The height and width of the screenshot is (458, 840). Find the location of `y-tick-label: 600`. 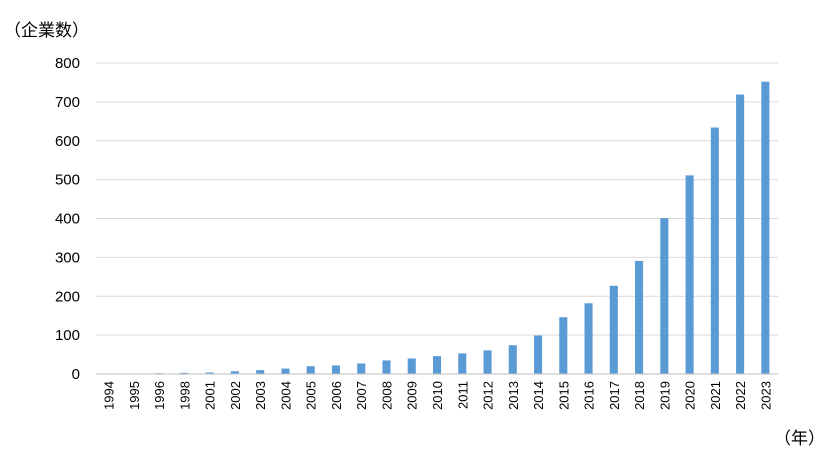

y-tick-label: 600 is located at coordinates (67, 141).